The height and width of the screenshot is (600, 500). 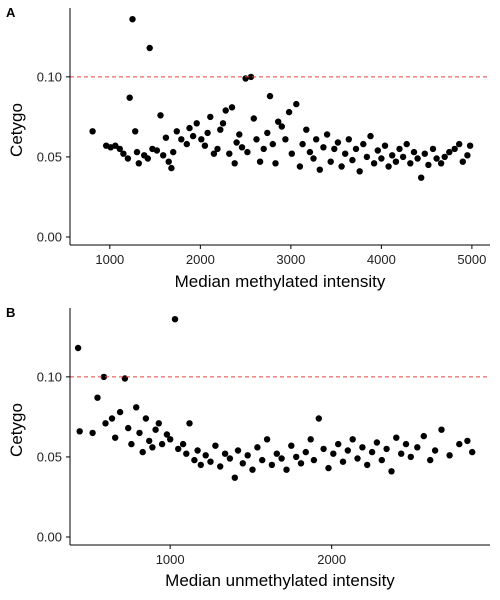 What do you see at coordinates (331, 559) in the screenshot?
I see `panel-b-x-tick-label: 2000` at bounding box center [331, 559].